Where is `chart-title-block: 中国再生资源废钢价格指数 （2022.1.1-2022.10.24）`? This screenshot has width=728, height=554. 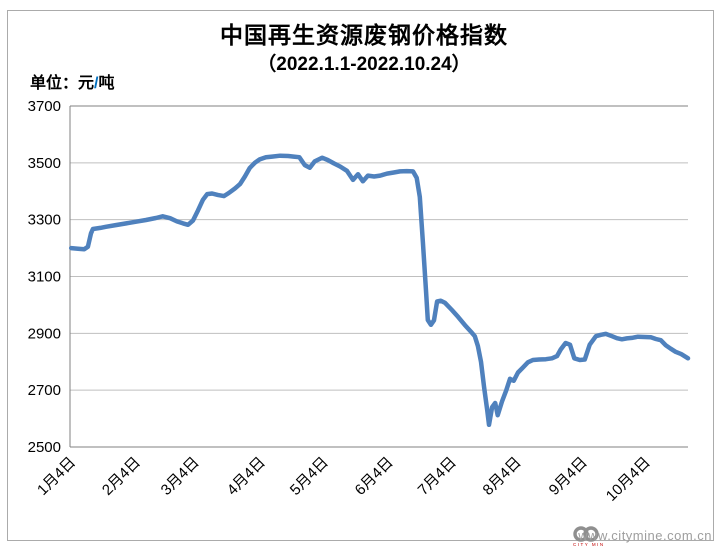
chart-title-block: 中国再生资源废钢价格指数 （2022.1.1-2022.10.24） is located at coordinates (364, 49).